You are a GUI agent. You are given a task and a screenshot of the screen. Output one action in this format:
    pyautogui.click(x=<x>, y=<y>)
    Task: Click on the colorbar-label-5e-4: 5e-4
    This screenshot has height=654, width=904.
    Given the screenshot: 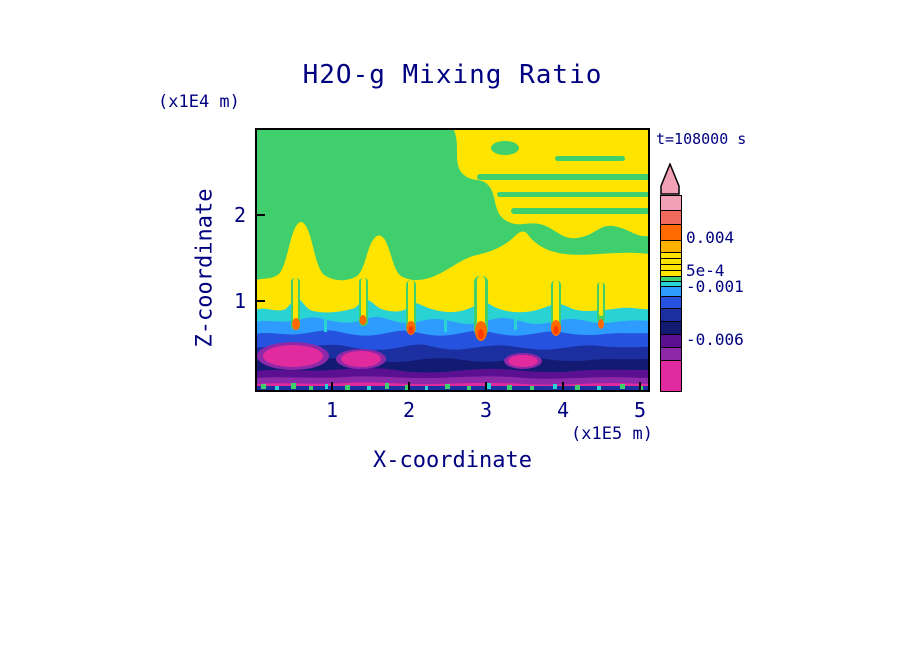 What is the action you would take?
    pyautogui.click(x=705, y=270)
    